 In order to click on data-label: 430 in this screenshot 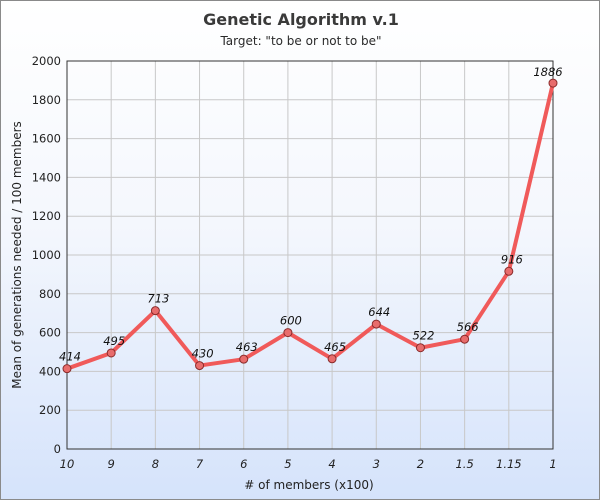, I will do `click(203, 354)`.